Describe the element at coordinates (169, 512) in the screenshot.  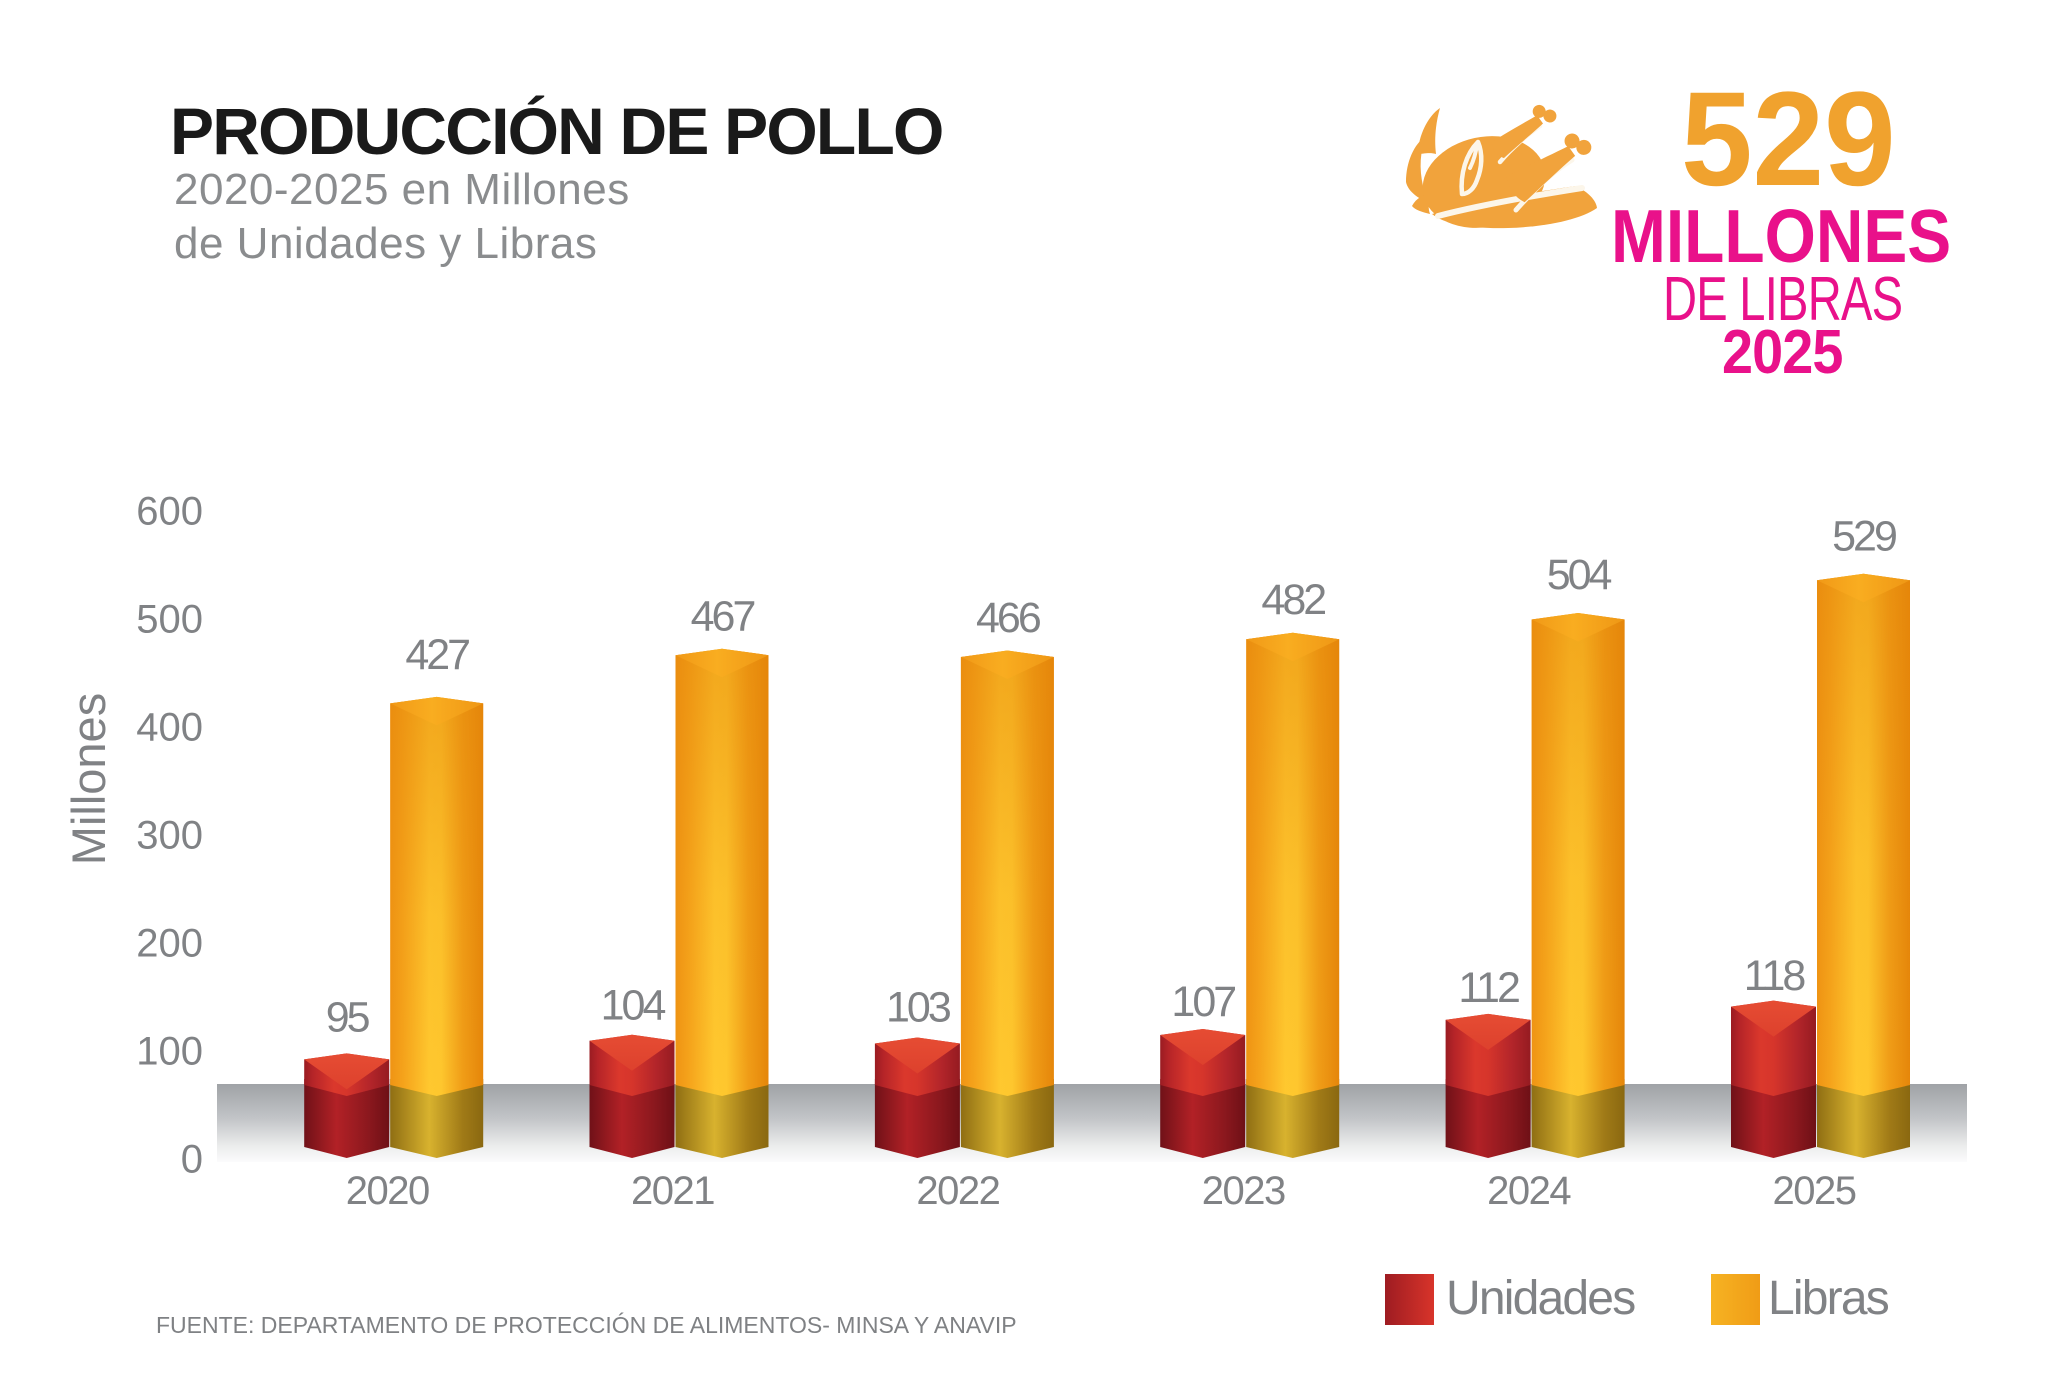
I see `svg-text: 600` at that location.